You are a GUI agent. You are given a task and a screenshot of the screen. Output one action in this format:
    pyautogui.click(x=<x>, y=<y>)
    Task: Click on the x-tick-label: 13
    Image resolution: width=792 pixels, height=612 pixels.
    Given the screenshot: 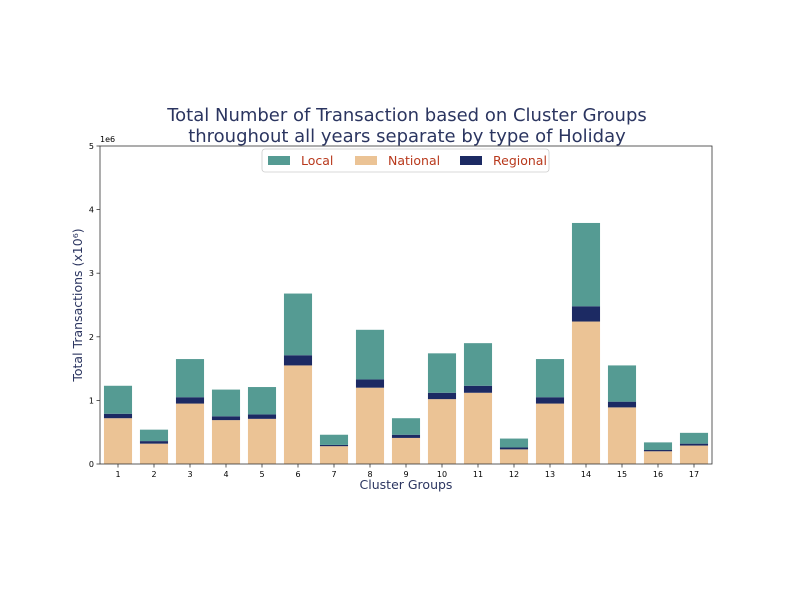 What is the action you would take?
    pyautogui.click(x=550, y=474)
    